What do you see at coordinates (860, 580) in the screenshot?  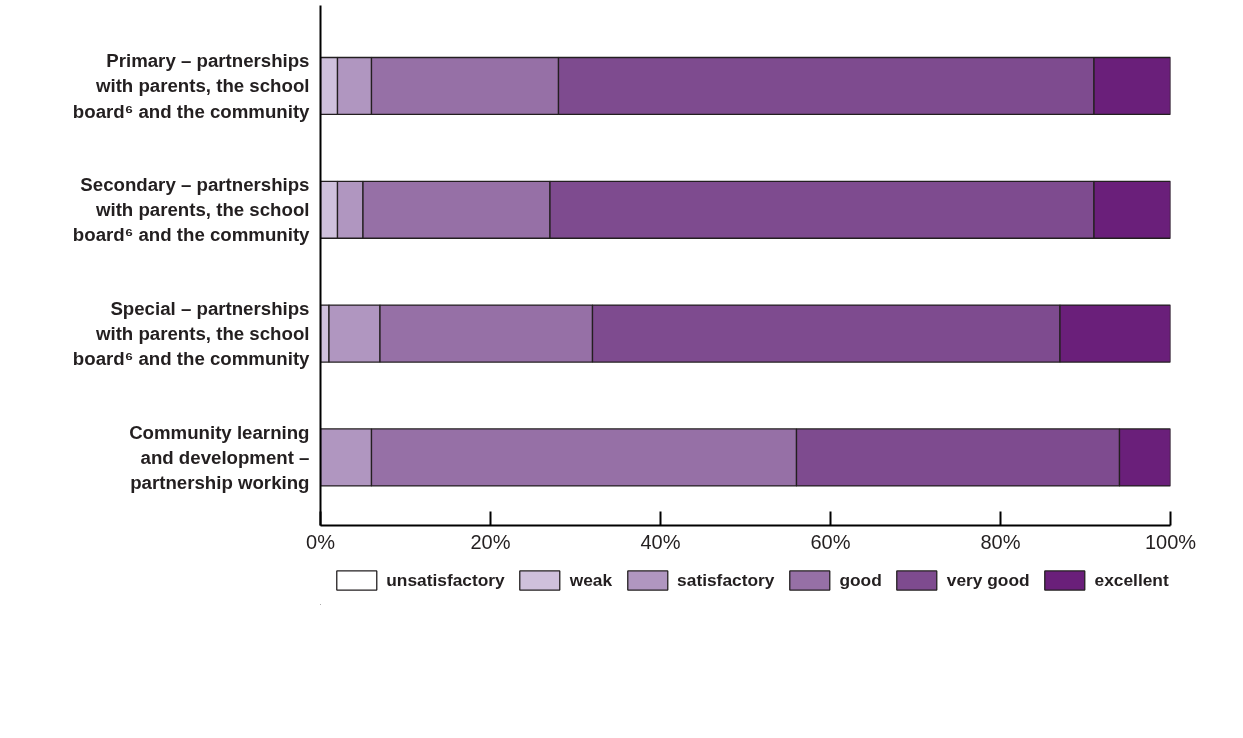 I see `legend-label: good` at bounding box center [860, 580].